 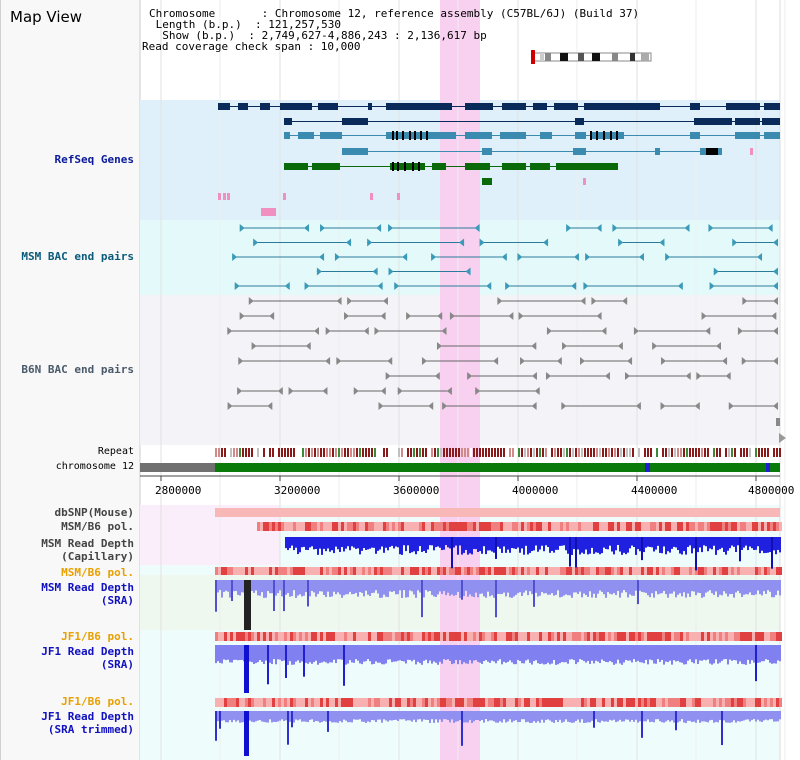 I want to click on track-label-b6n-bac: B6N BAC end pairs, so click(x=77, y=369).